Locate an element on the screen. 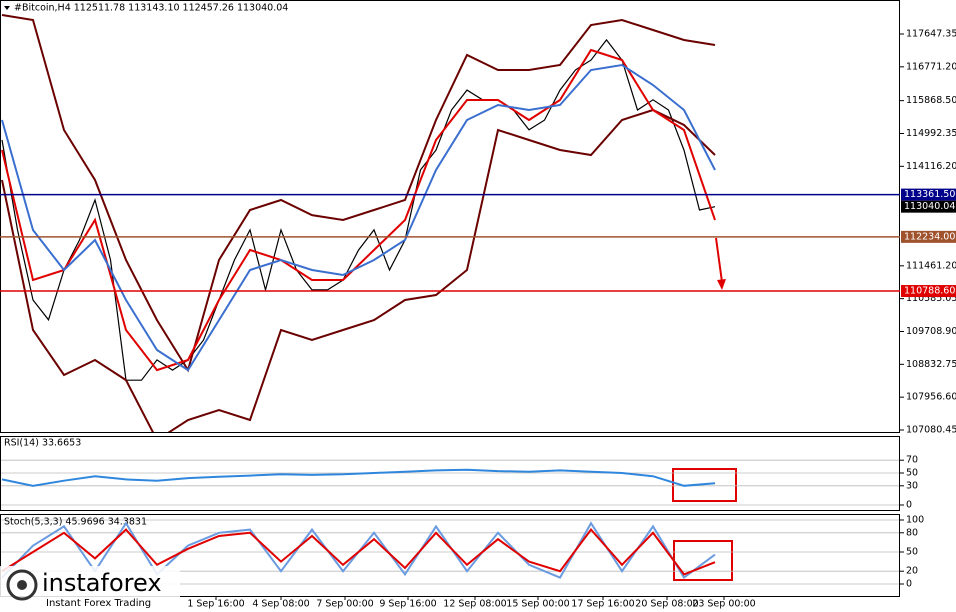 The height and width of the screenshot is (612, 956). last-price-label: 113040.04 is located at coordinates (929, 206).